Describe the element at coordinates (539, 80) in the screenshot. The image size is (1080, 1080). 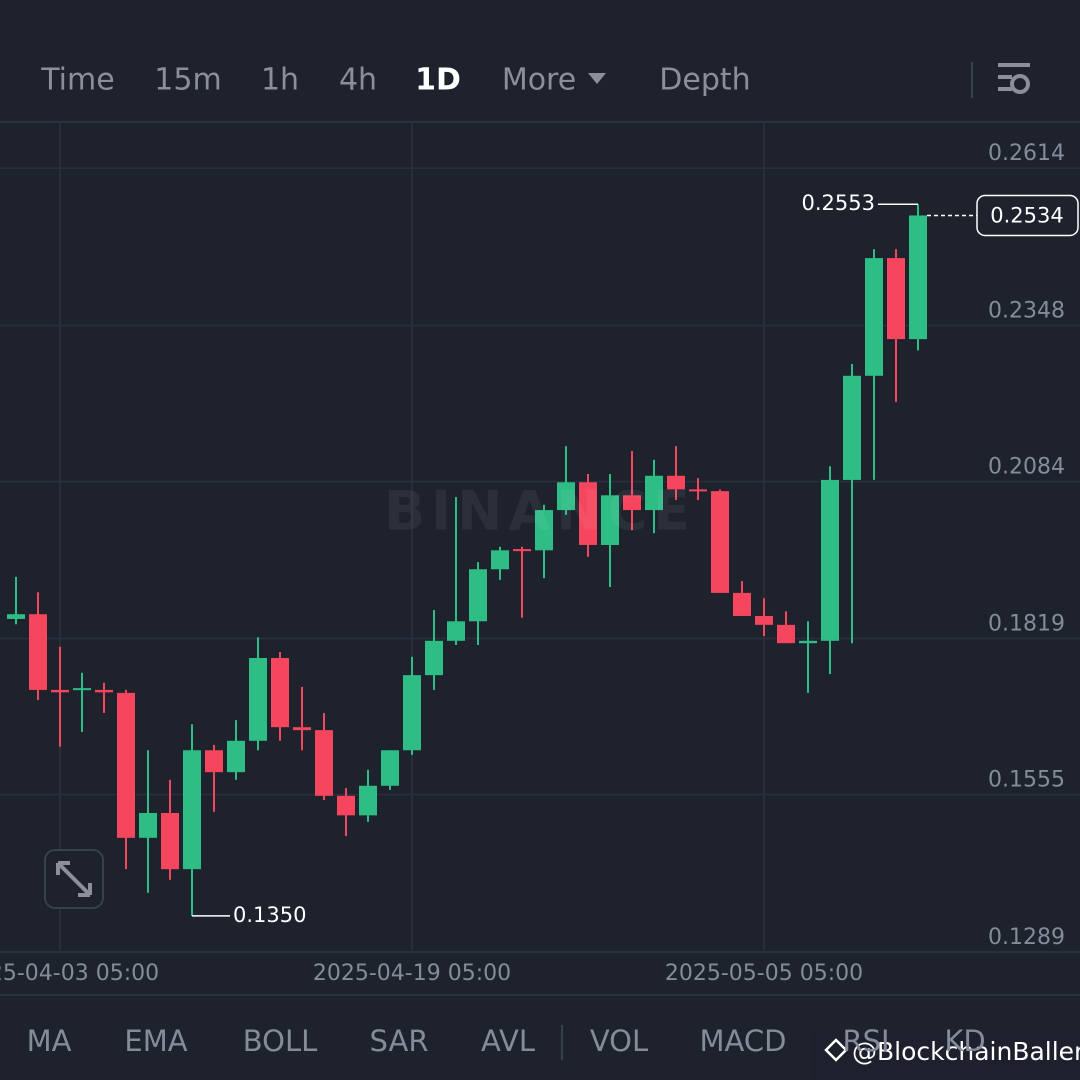
I see `toolbar-tab: More` at that location.